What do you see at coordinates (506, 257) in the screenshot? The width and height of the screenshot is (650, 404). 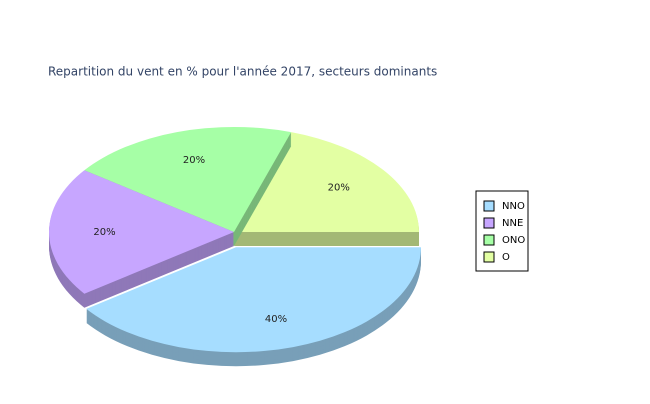 I see `legend-label: O` at bounding box center [506, 257].